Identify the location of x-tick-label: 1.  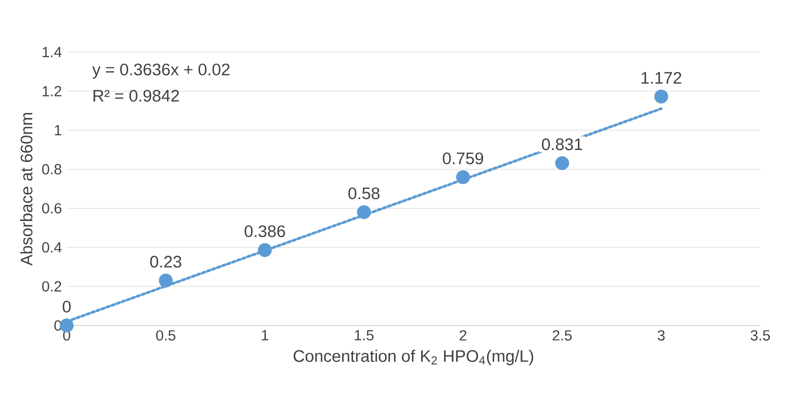
(265, 335).